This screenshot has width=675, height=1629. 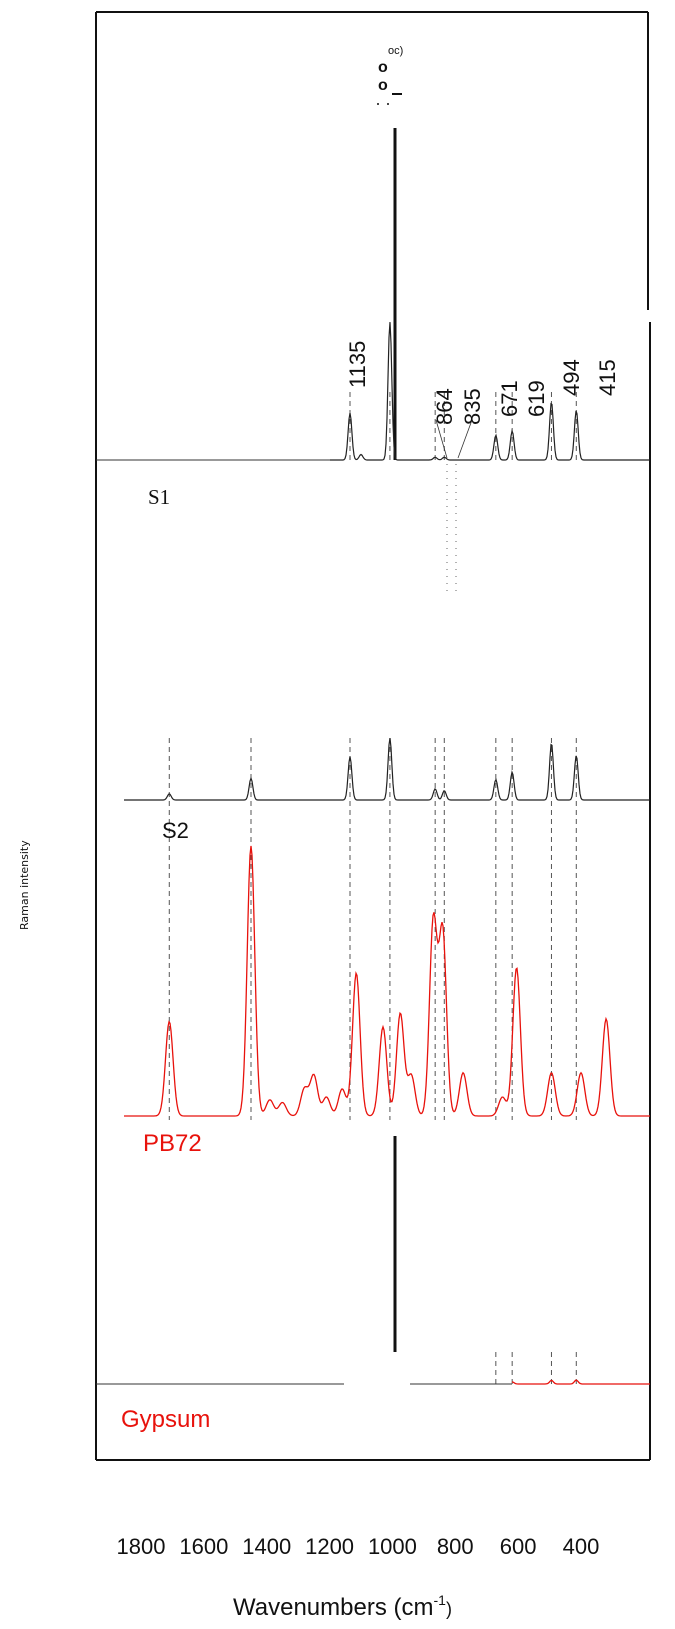 What do you see at coordinates (518, 1546) in the screenshot?
I see `x-tick-600: 600` at bounding box center [518, 1546].